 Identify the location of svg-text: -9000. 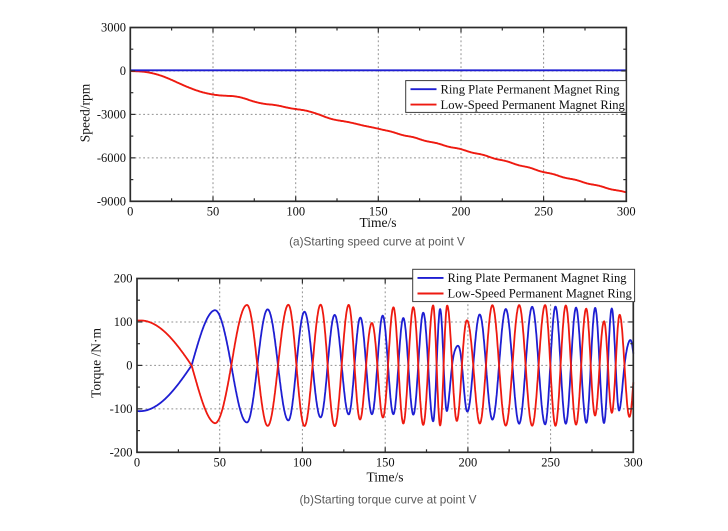
(111, 202).